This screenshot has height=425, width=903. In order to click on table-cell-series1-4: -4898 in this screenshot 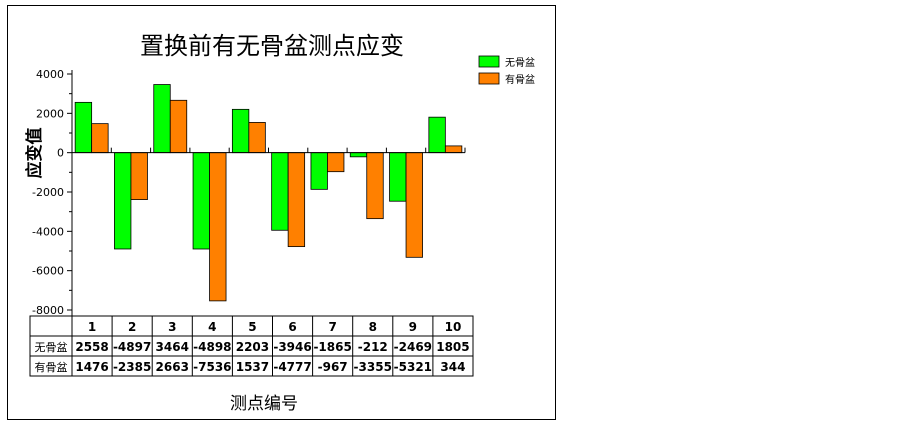, I will do `click(212, 347)`.